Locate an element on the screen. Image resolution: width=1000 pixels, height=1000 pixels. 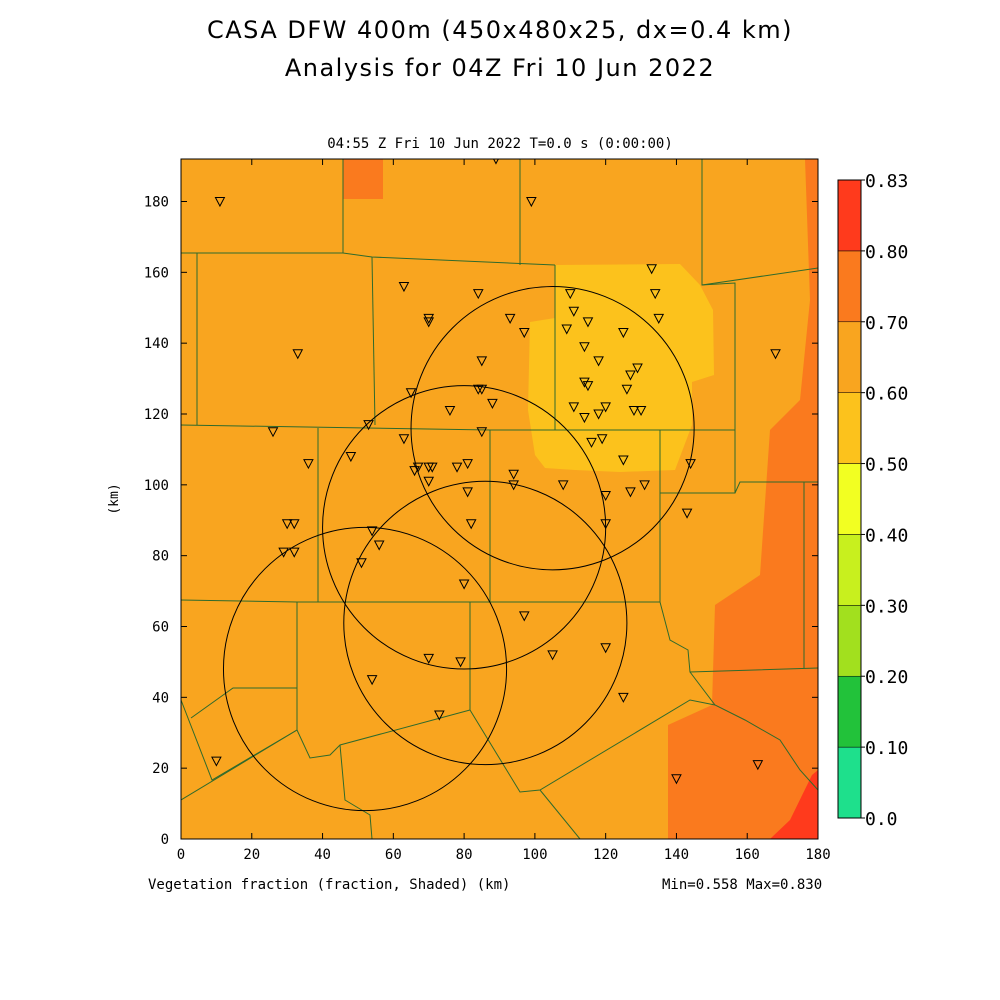
colorbar-label: 0.40 is located at coordinates (886, 535).